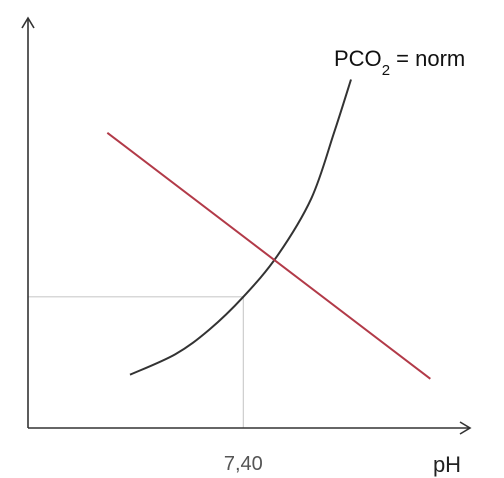 Image resolution: width=504 pixels, height=478 pixels. I want to click on x-axis-arrow, so click(465, 428).